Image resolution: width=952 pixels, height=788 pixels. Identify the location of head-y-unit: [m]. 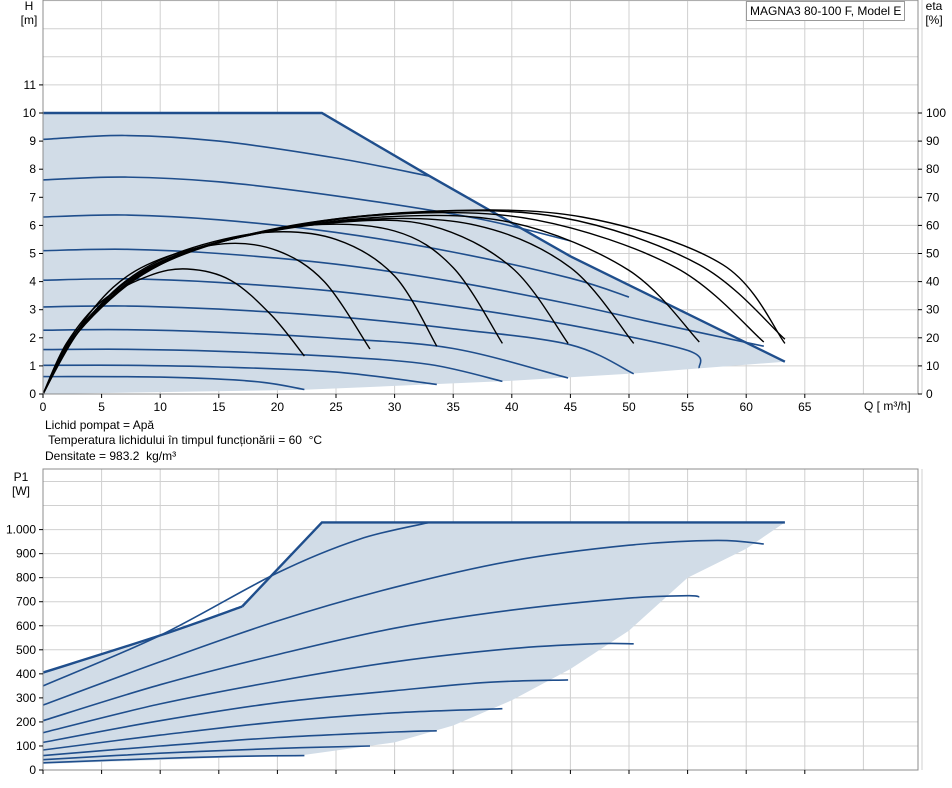
(29, 20).